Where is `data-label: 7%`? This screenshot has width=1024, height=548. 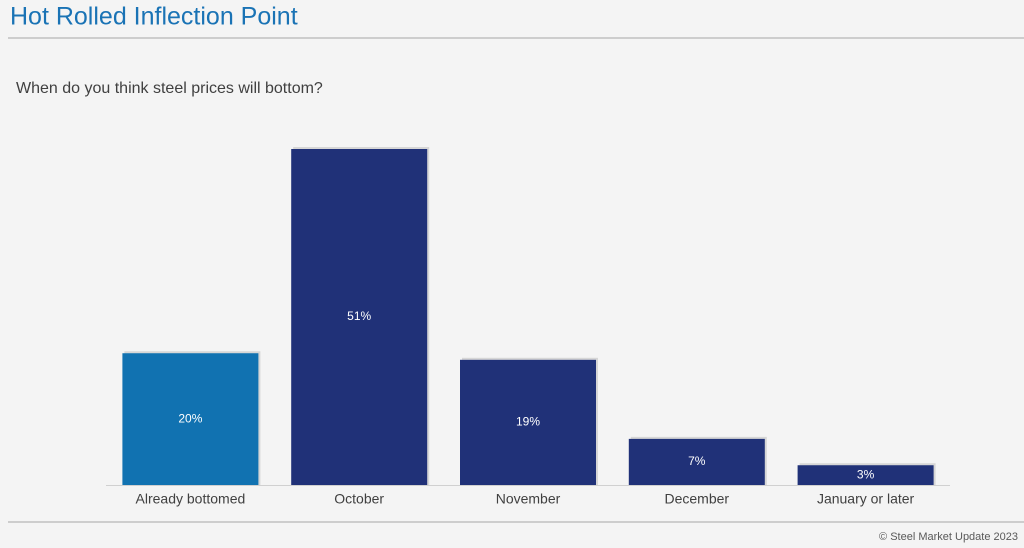 data-label: 7% is located at coordinates (697, 461).